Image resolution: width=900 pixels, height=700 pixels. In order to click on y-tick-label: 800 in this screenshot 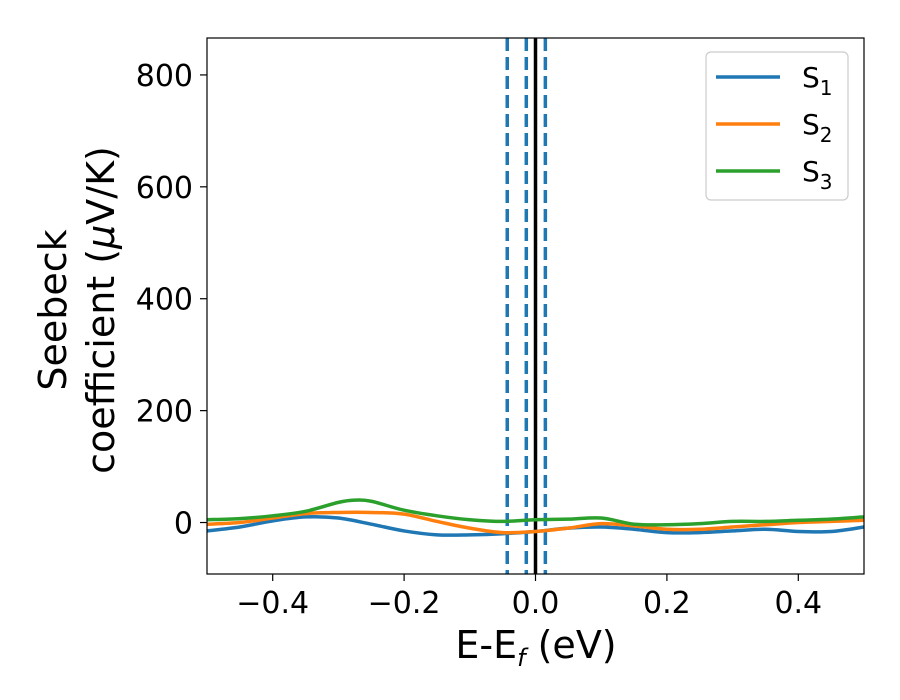, I will do `click(164, 76)`.